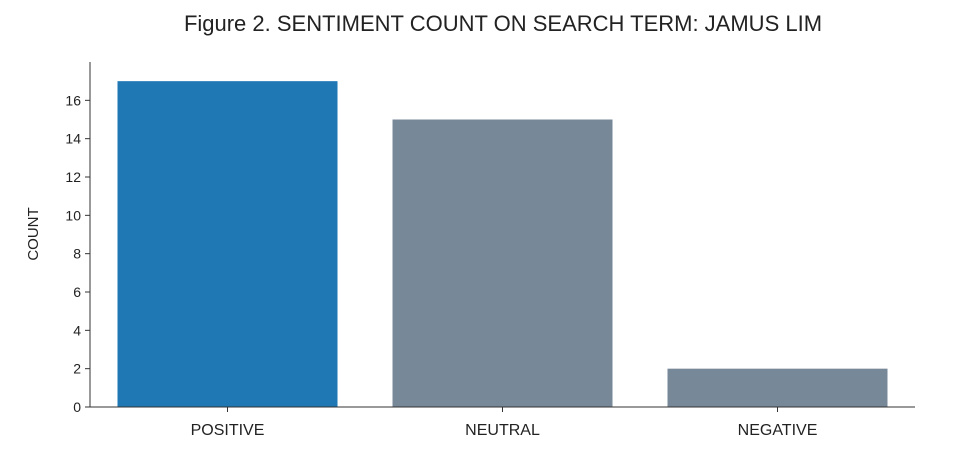 The image size is (979, 455). Describe the element at coordinates (73, 177) in the screenshot. I see `y-tick-label: 12` at that location.